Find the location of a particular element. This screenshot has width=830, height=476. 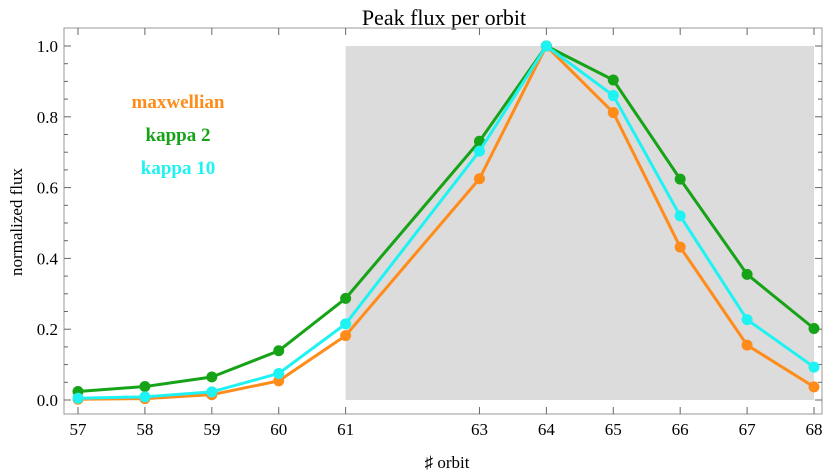

x-tick-label: 67 is located at coordinates (748, 429).